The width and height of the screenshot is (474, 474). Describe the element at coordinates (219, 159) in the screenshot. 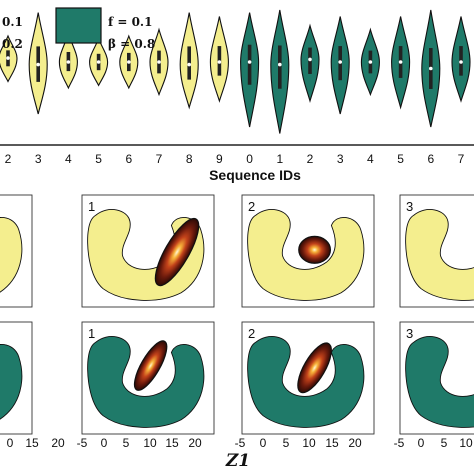

I see `violin-tick-label: 9` at that location.